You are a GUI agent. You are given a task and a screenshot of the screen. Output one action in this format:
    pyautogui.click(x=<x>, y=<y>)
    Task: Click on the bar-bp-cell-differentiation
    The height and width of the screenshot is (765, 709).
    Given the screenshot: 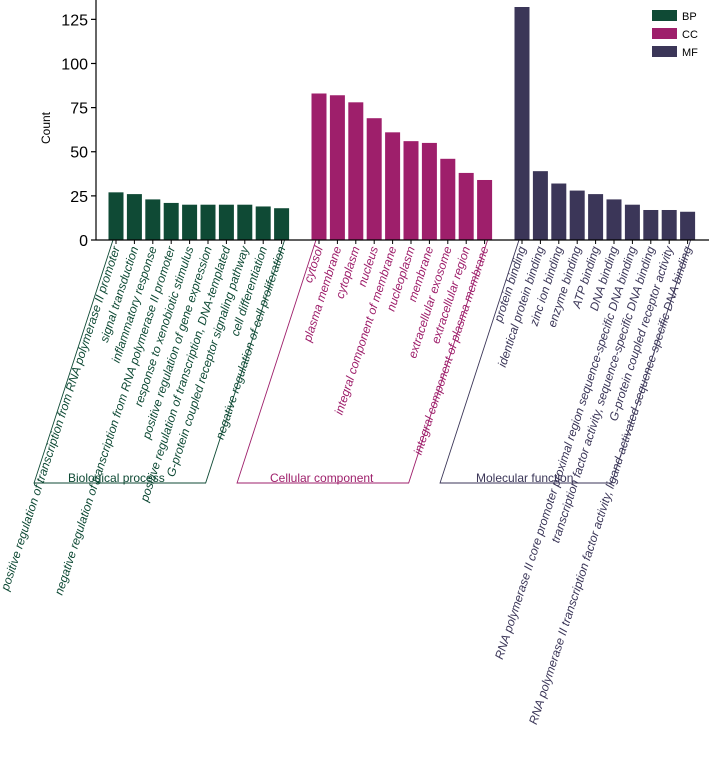 What is the action you would take?
    pyautogui.click(x=263, y=223)
    